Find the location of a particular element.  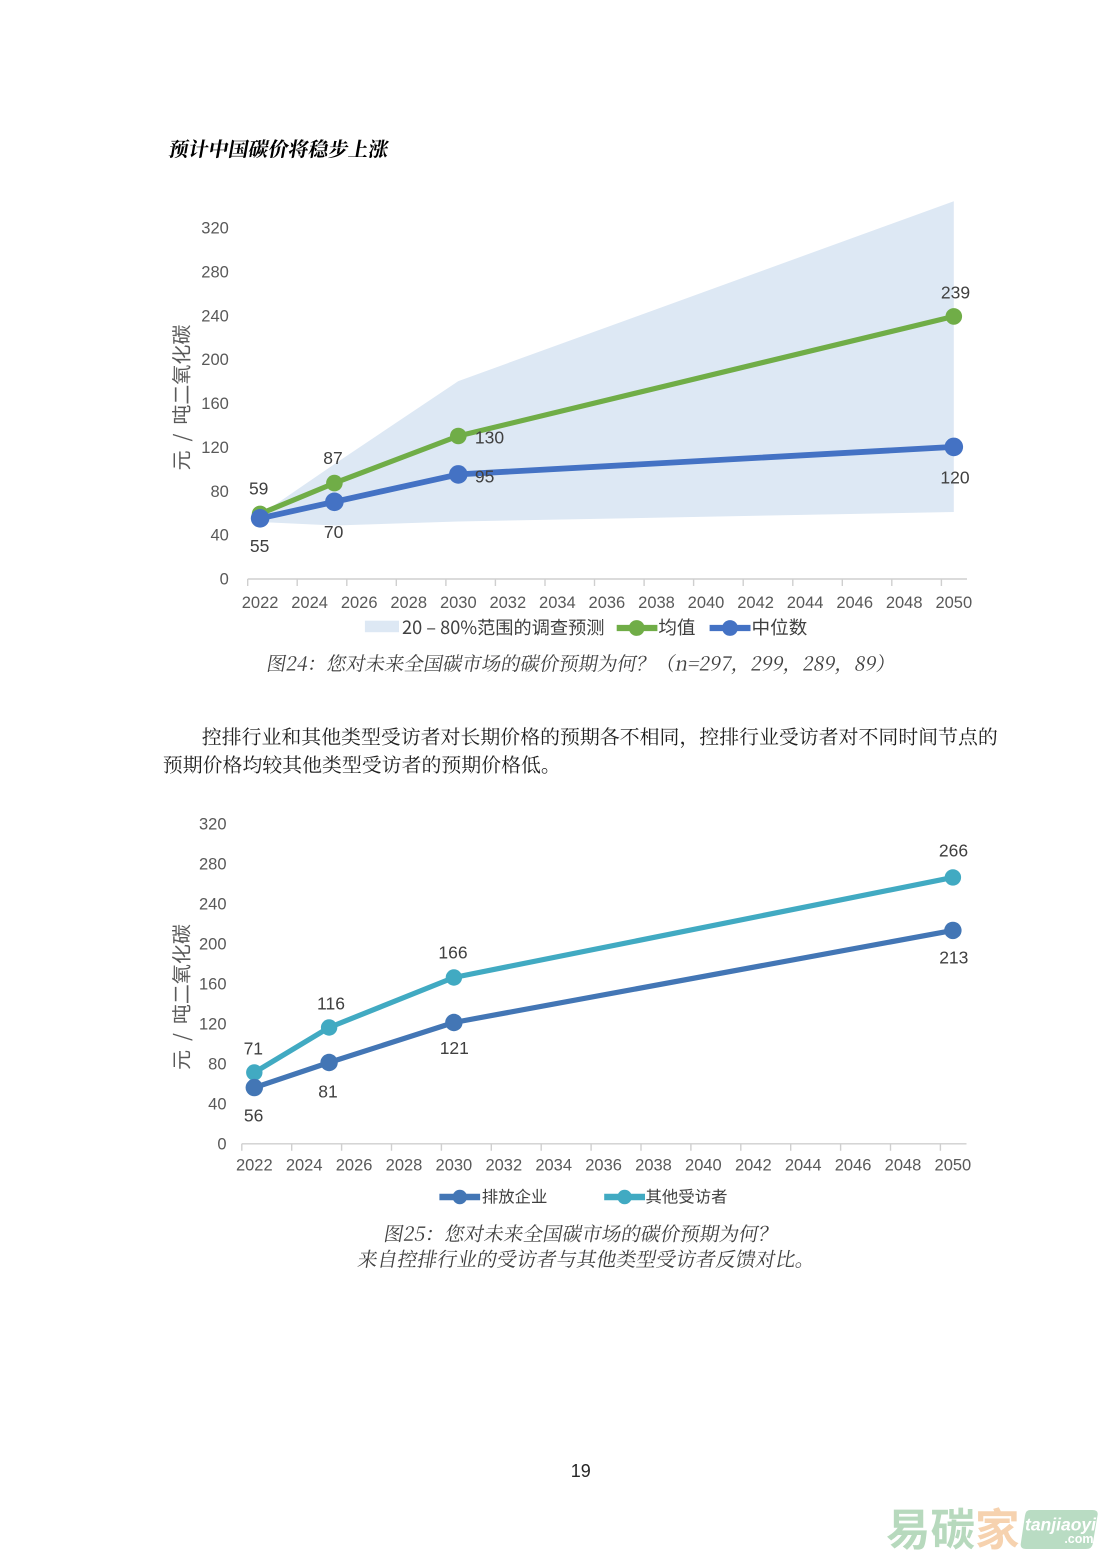

svg-text: 121 is located at coordinates (454, 1048).